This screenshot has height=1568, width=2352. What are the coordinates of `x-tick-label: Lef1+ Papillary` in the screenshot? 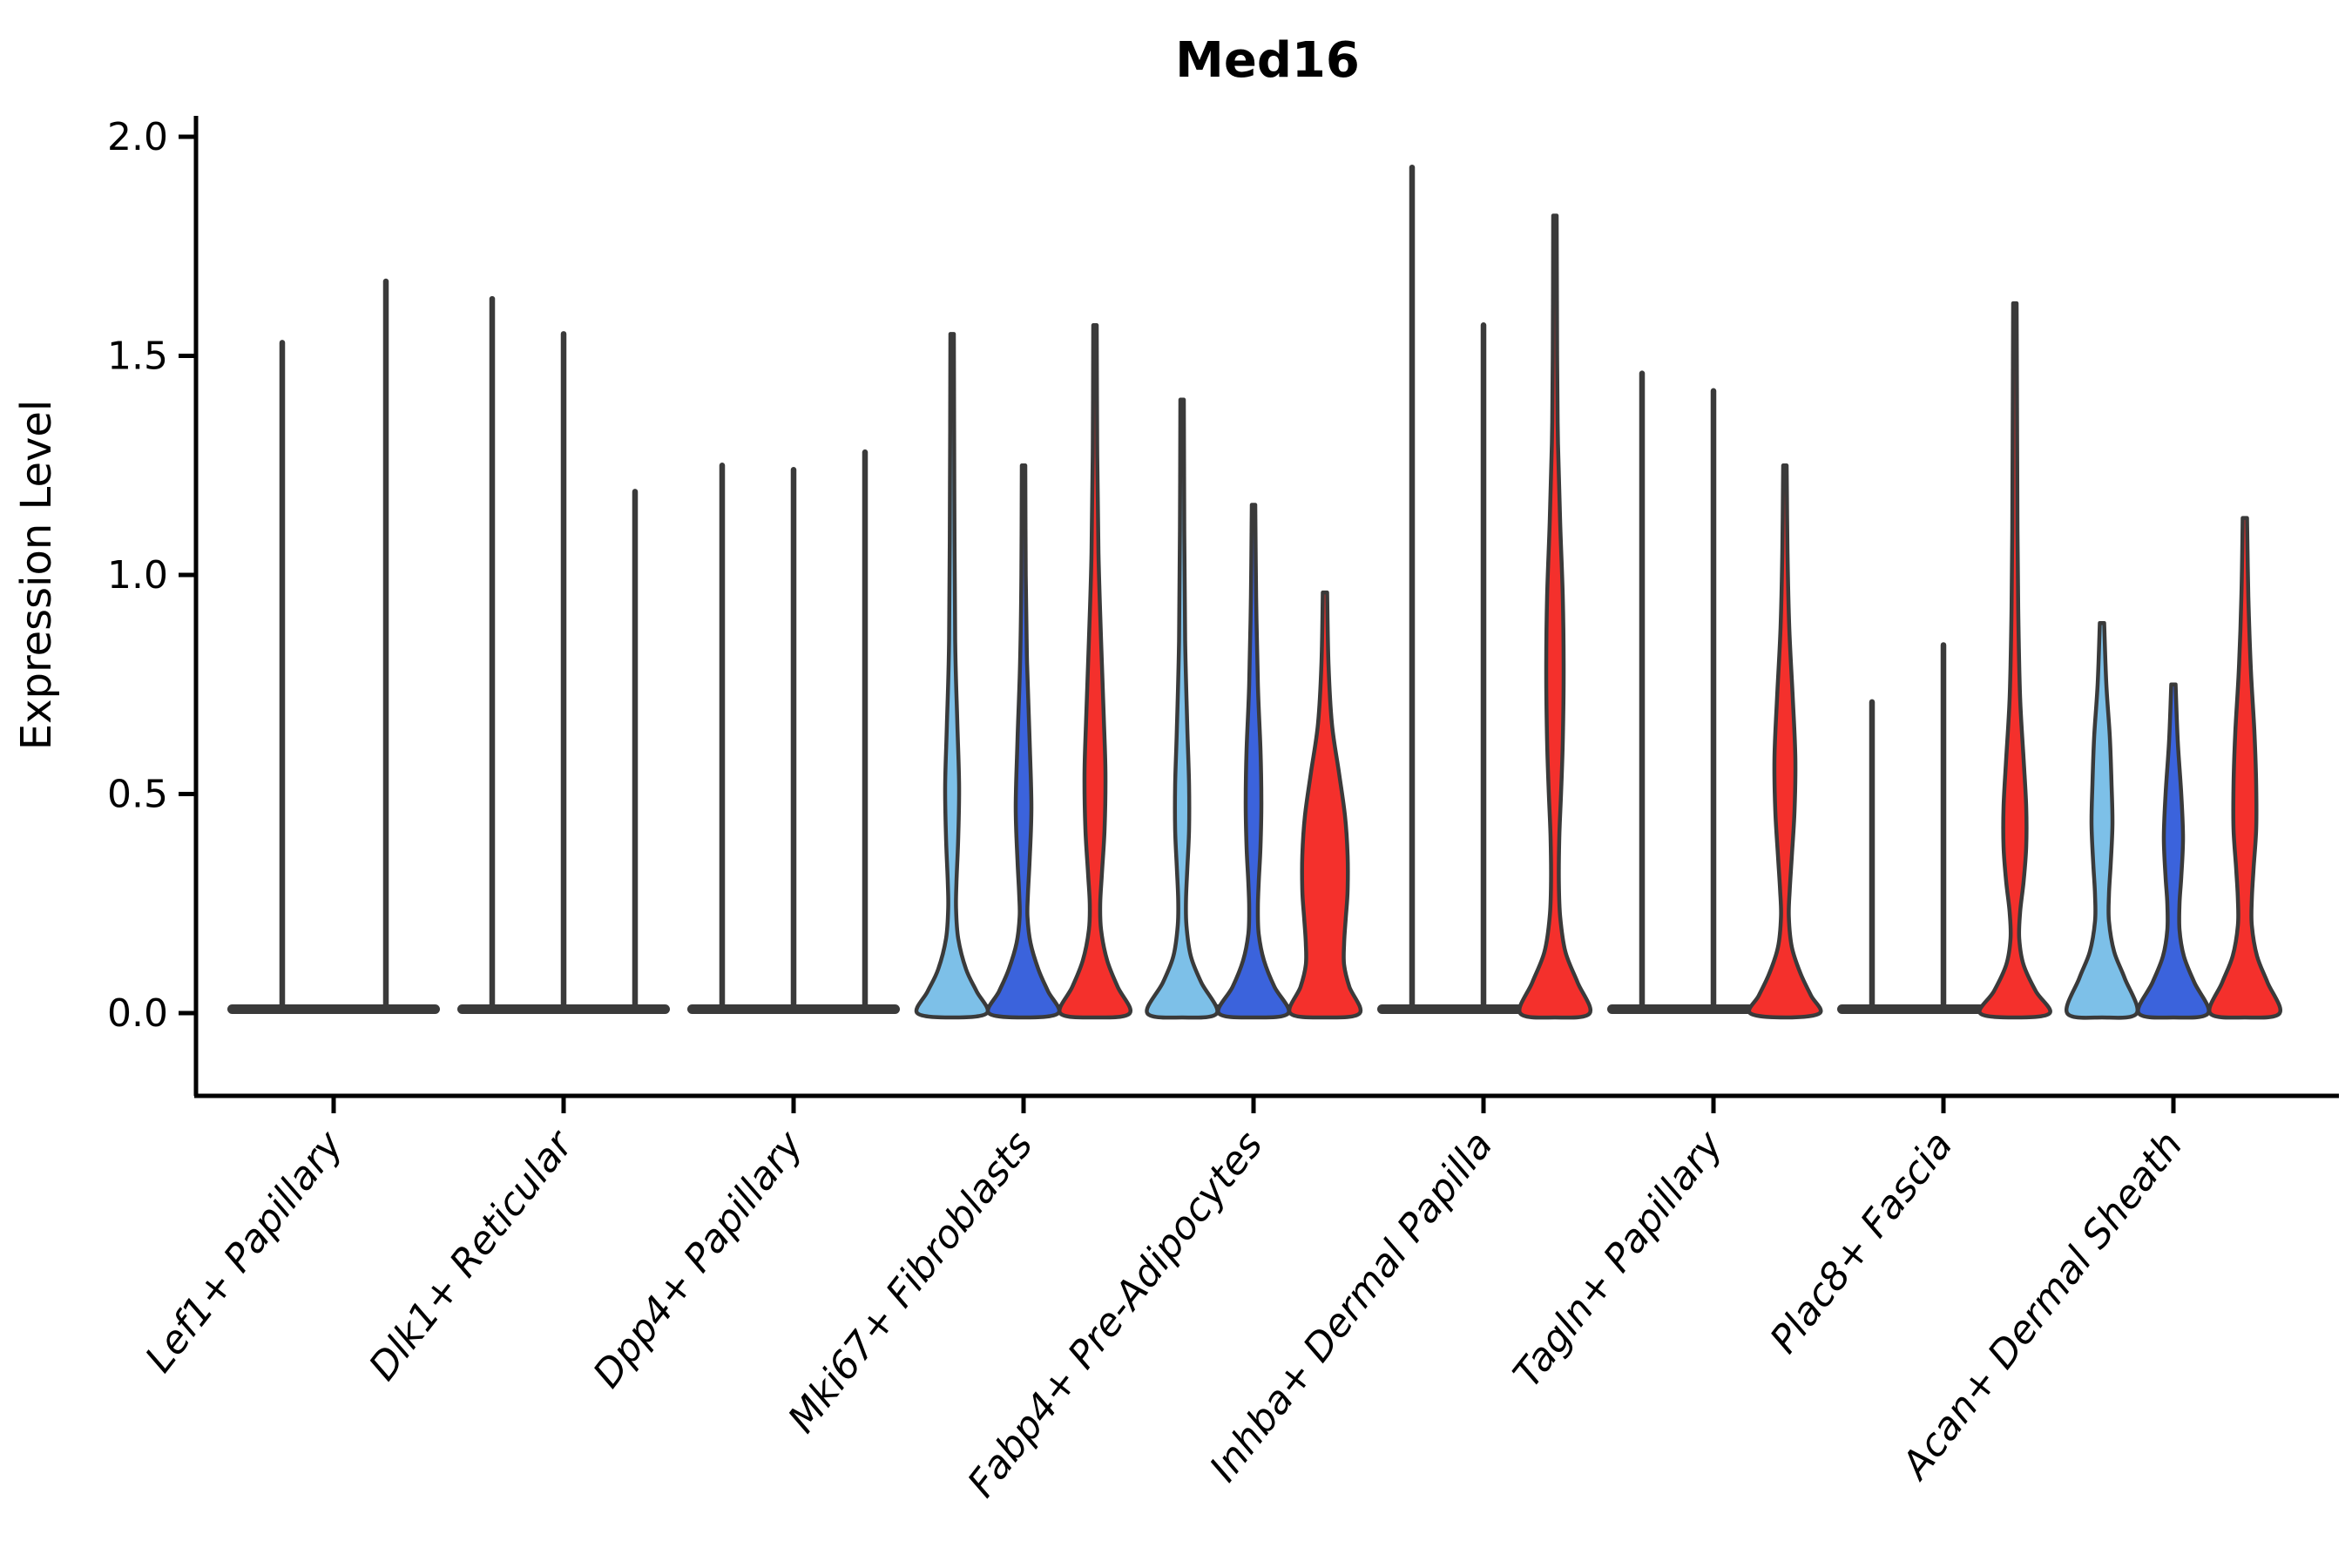 It's located at (245, 1252).